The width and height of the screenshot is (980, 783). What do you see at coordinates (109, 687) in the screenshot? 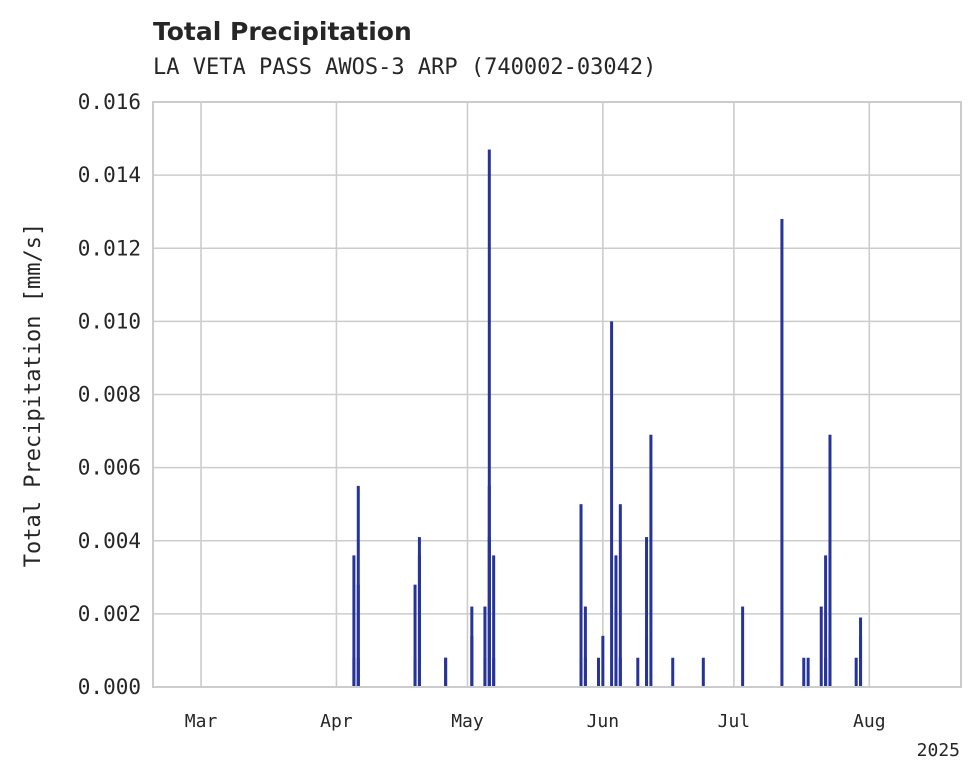
I see `y-tick-label: 0.000` at bounding box center [109, 687].